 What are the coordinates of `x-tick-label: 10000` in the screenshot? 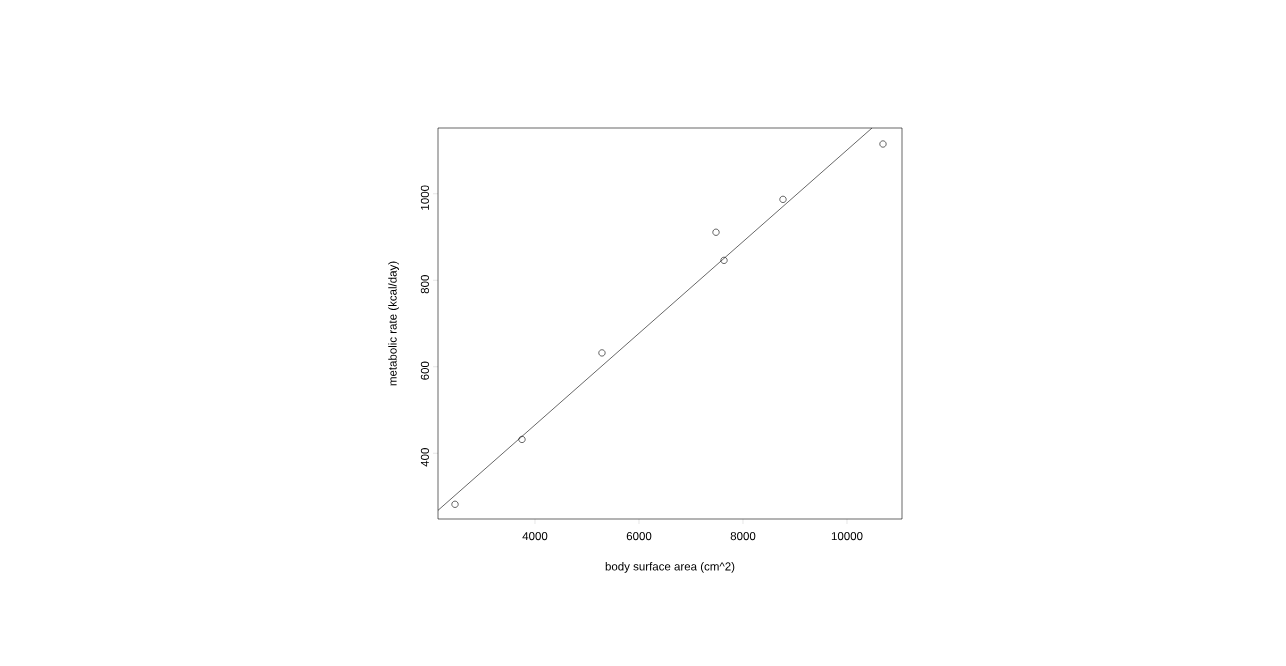 It's located at (847, 536).